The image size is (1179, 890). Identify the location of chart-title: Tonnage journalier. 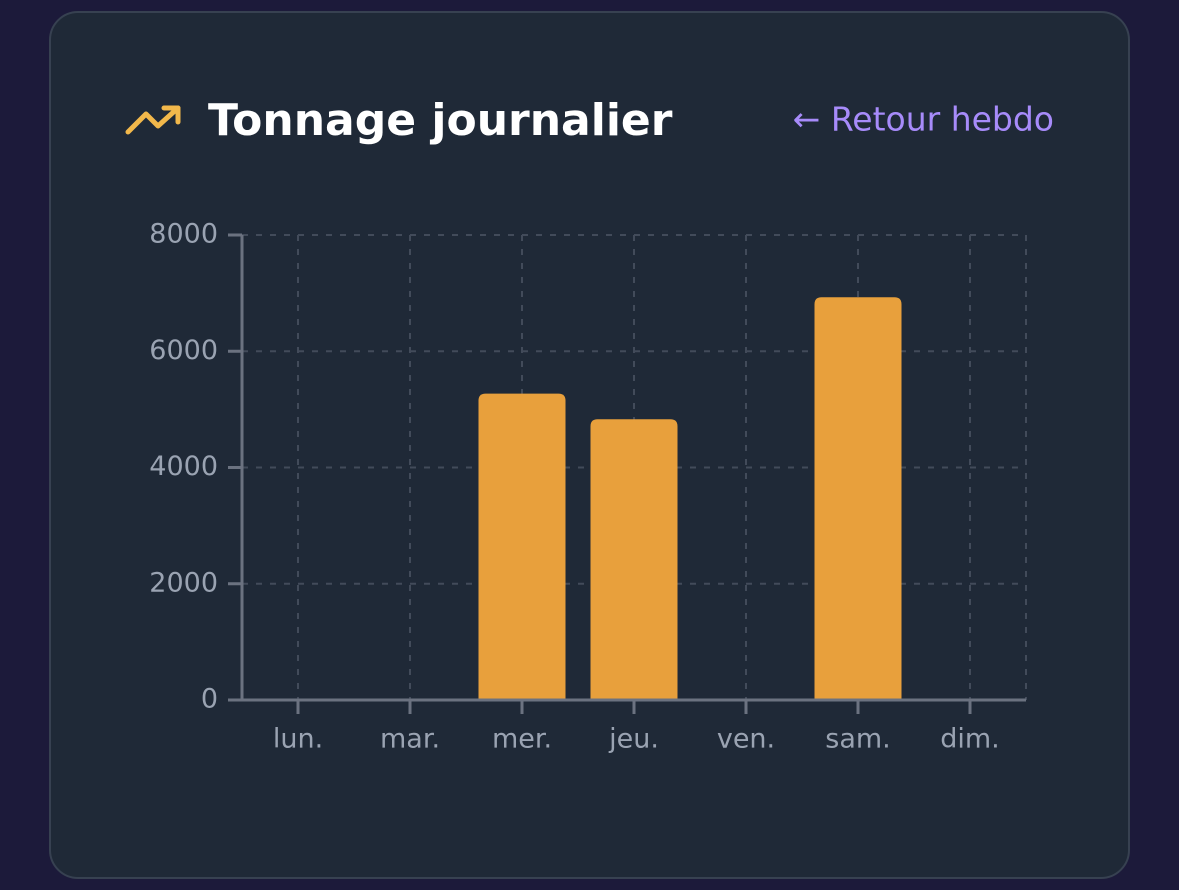
(440, 120).